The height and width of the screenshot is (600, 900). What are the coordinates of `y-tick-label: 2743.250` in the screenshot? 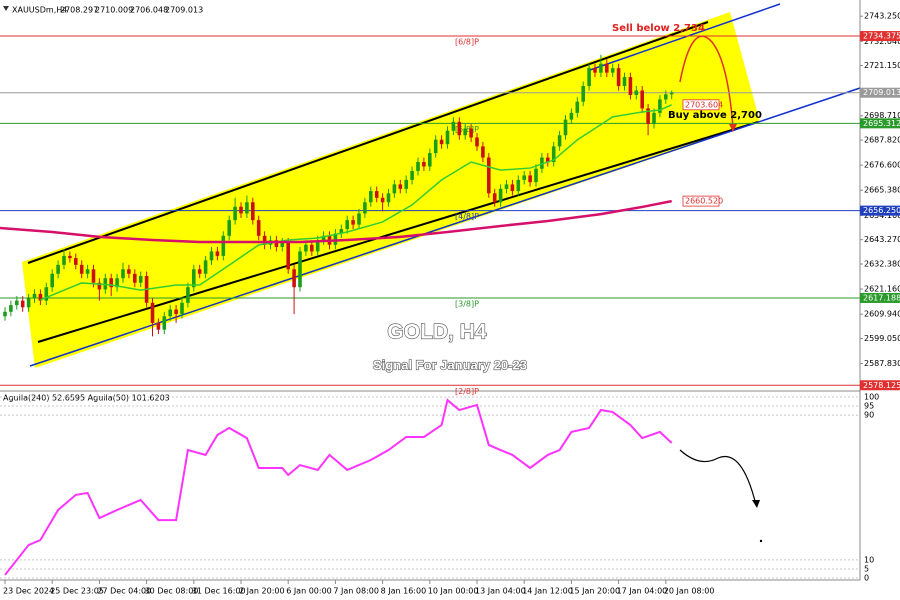 It's located at (882, 16).